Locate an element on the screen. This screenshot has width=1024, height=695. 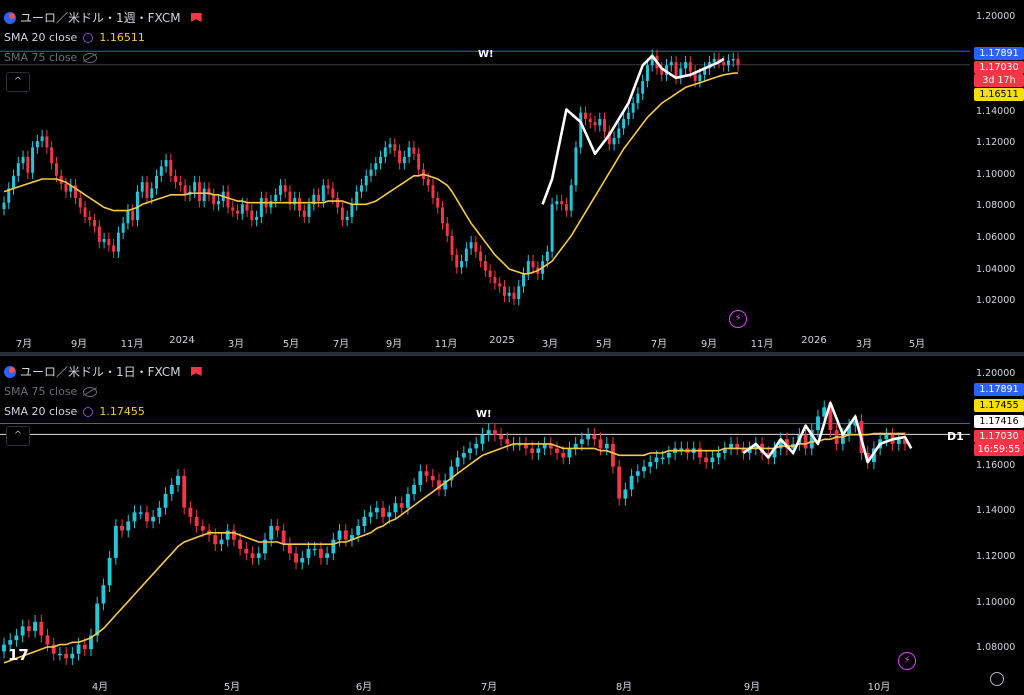
time-axis-label: 4月 is located at coordinates (100, 687).